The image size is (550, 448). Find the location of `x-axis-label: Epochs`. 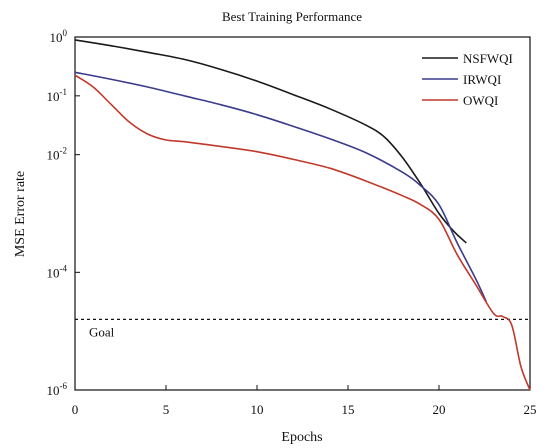

x-axis-label: Epochs is located at coordinates (301, 437).